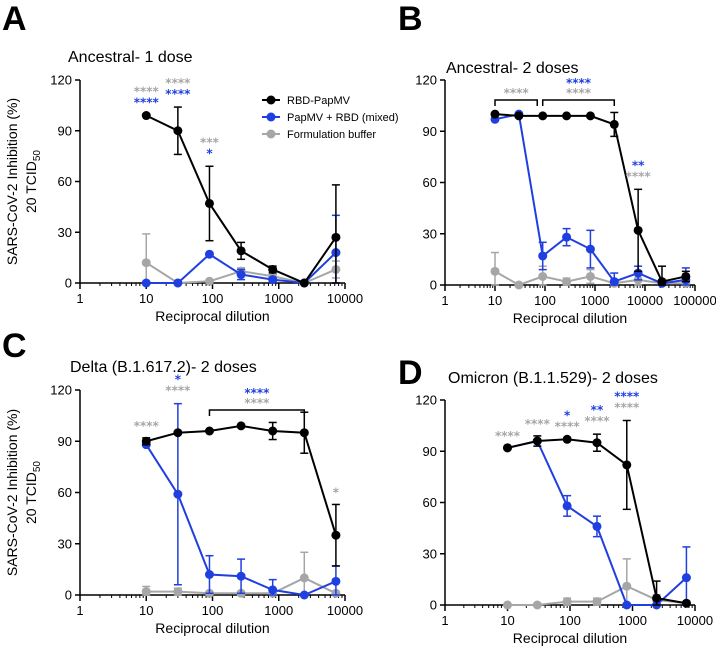  Describe the element at coordinates (597, 584) in the screenshot. I see `series-formulation-buffer` at that location.